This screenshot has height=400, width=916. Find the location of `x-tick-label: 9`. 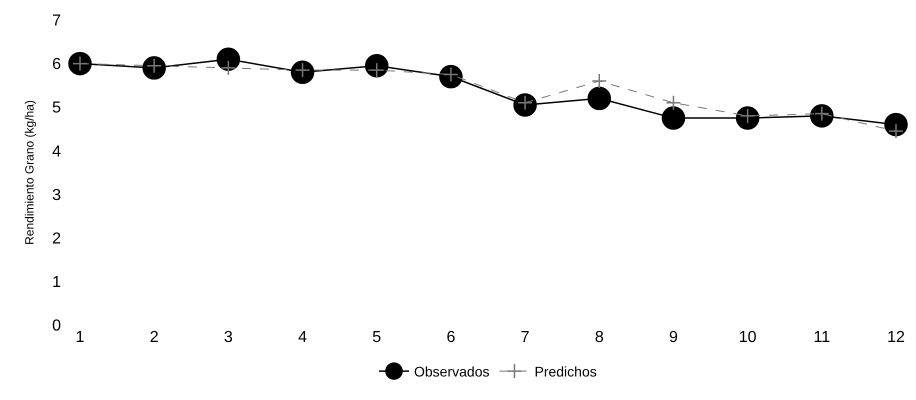

x-tick-label: 9 is located at coordinates (673, 337).